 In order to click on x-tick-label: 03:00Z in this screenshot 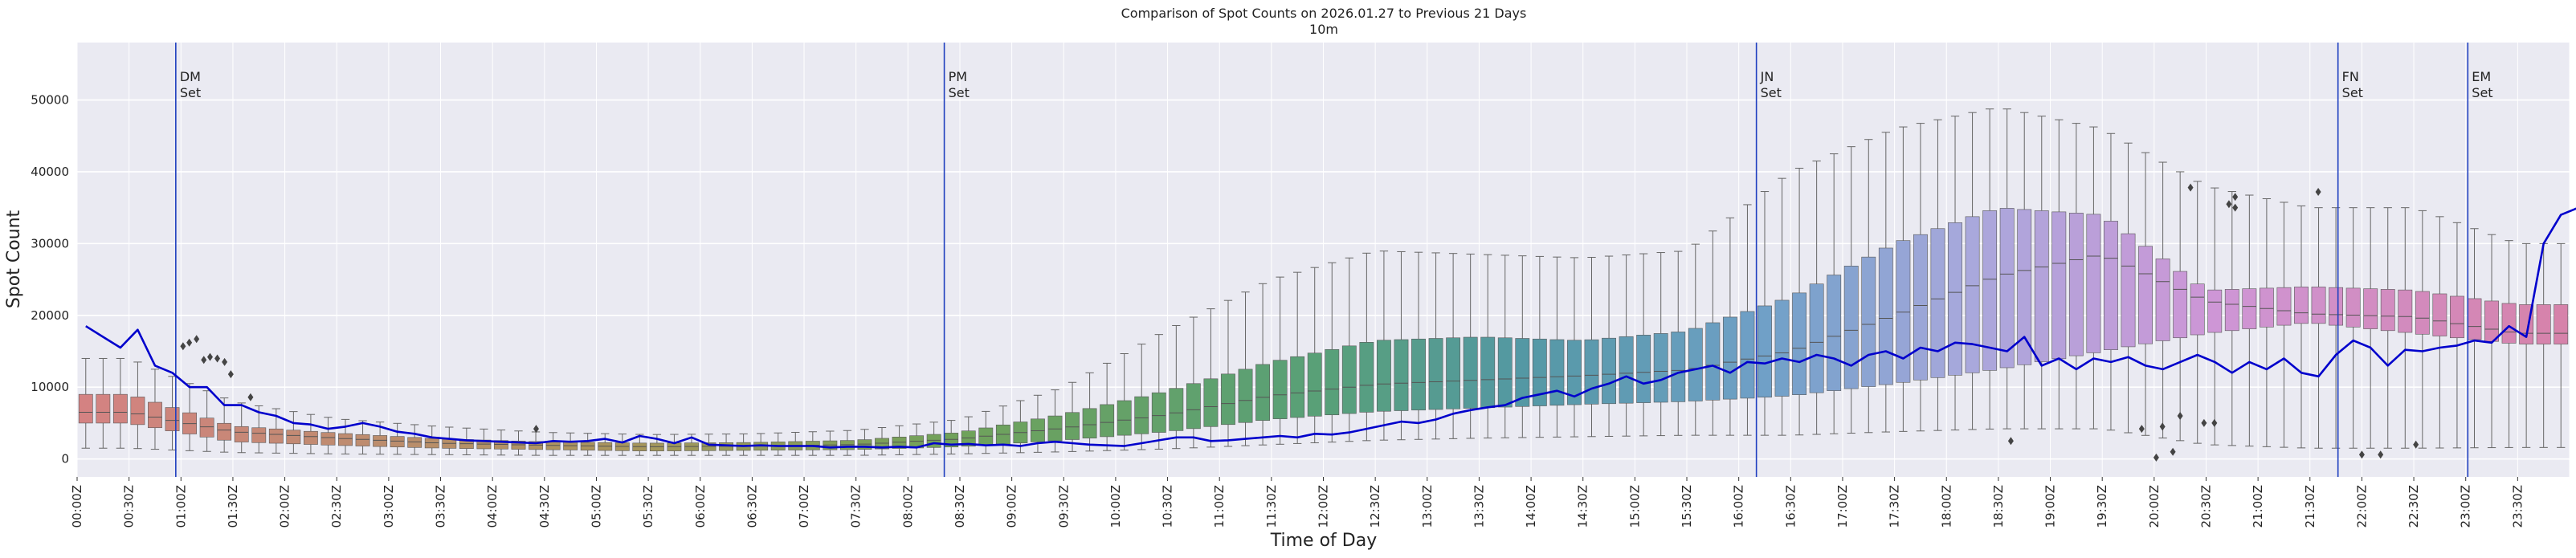, I will do `click(389, 506)`.